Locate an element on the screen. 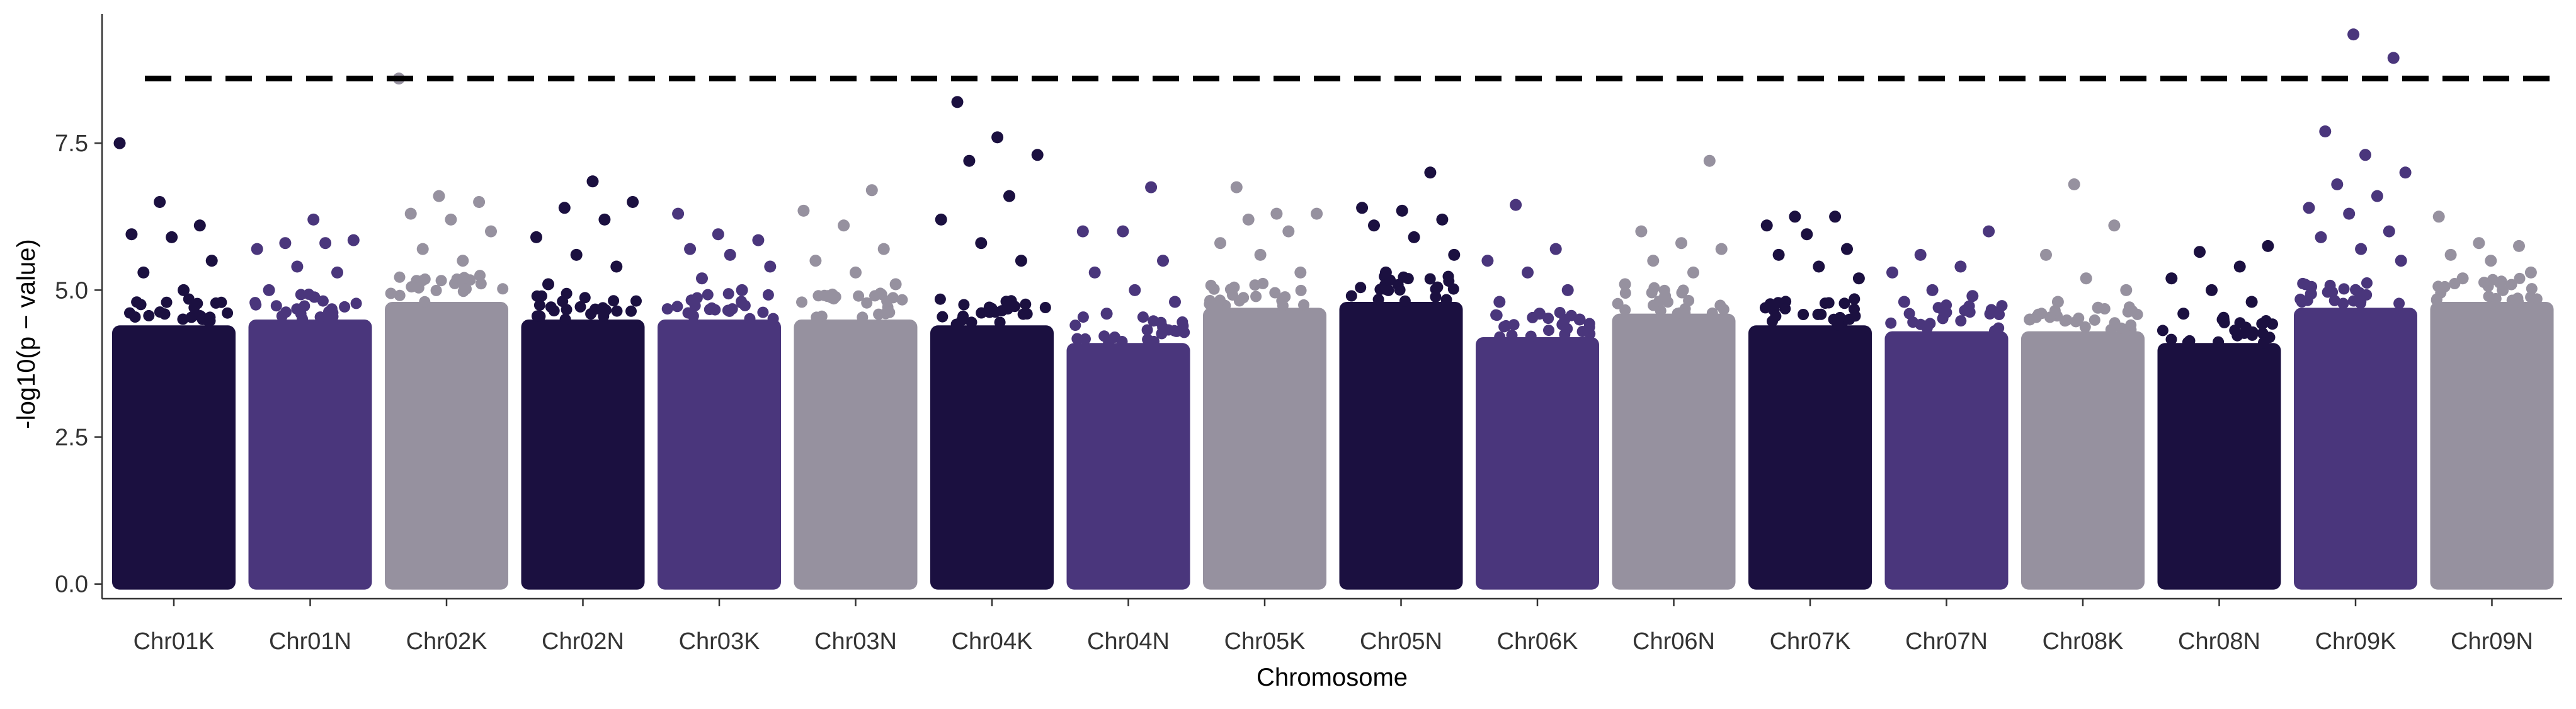 Image resolution: width=2576 pixels, height=709 pixels. x-axis-title: Chromosome is located at coordinates (1332, 677).